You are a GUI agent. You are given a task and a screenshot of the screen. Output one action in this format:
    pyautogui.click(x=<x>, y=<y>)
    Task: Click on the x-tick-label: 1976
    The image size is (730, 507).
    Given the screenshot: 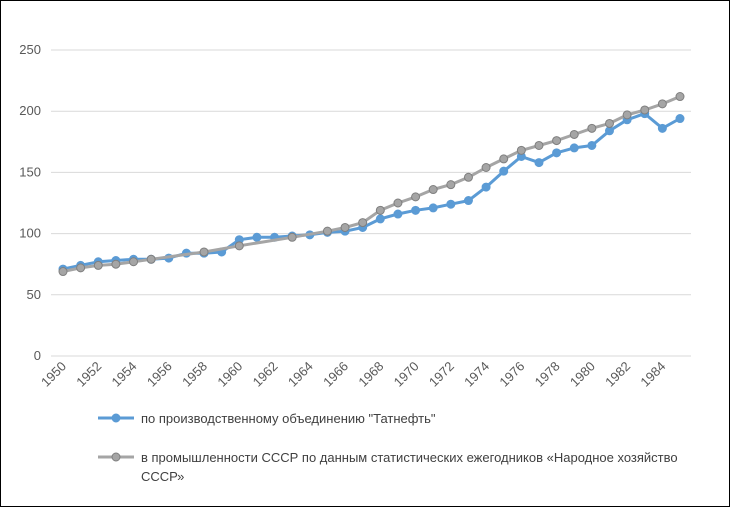 What is the action you would take?
    pyautogui.click(x=511, y=374)
    